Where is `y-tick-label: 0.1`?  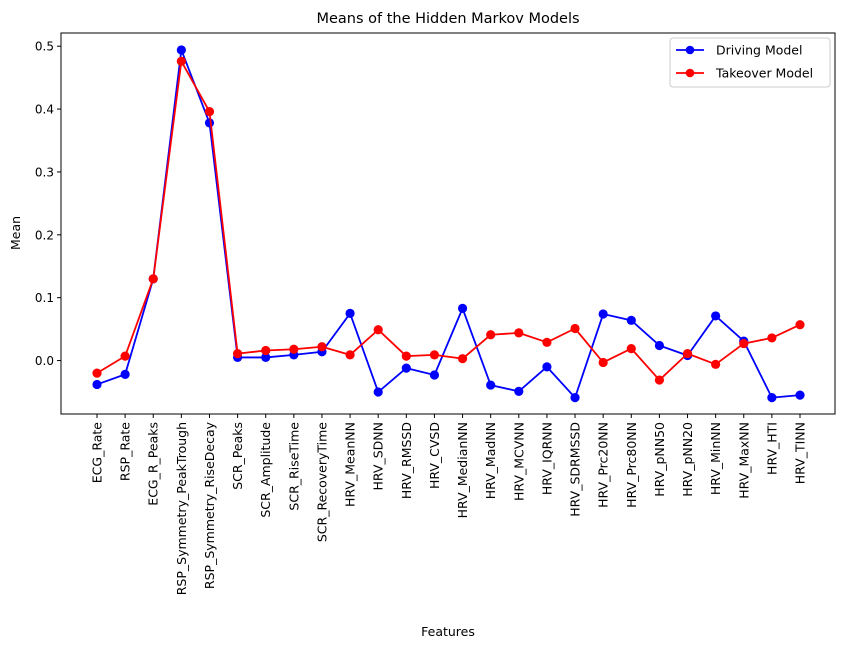 y-tick-label: 0.1 is located at coordinates (44, 298).